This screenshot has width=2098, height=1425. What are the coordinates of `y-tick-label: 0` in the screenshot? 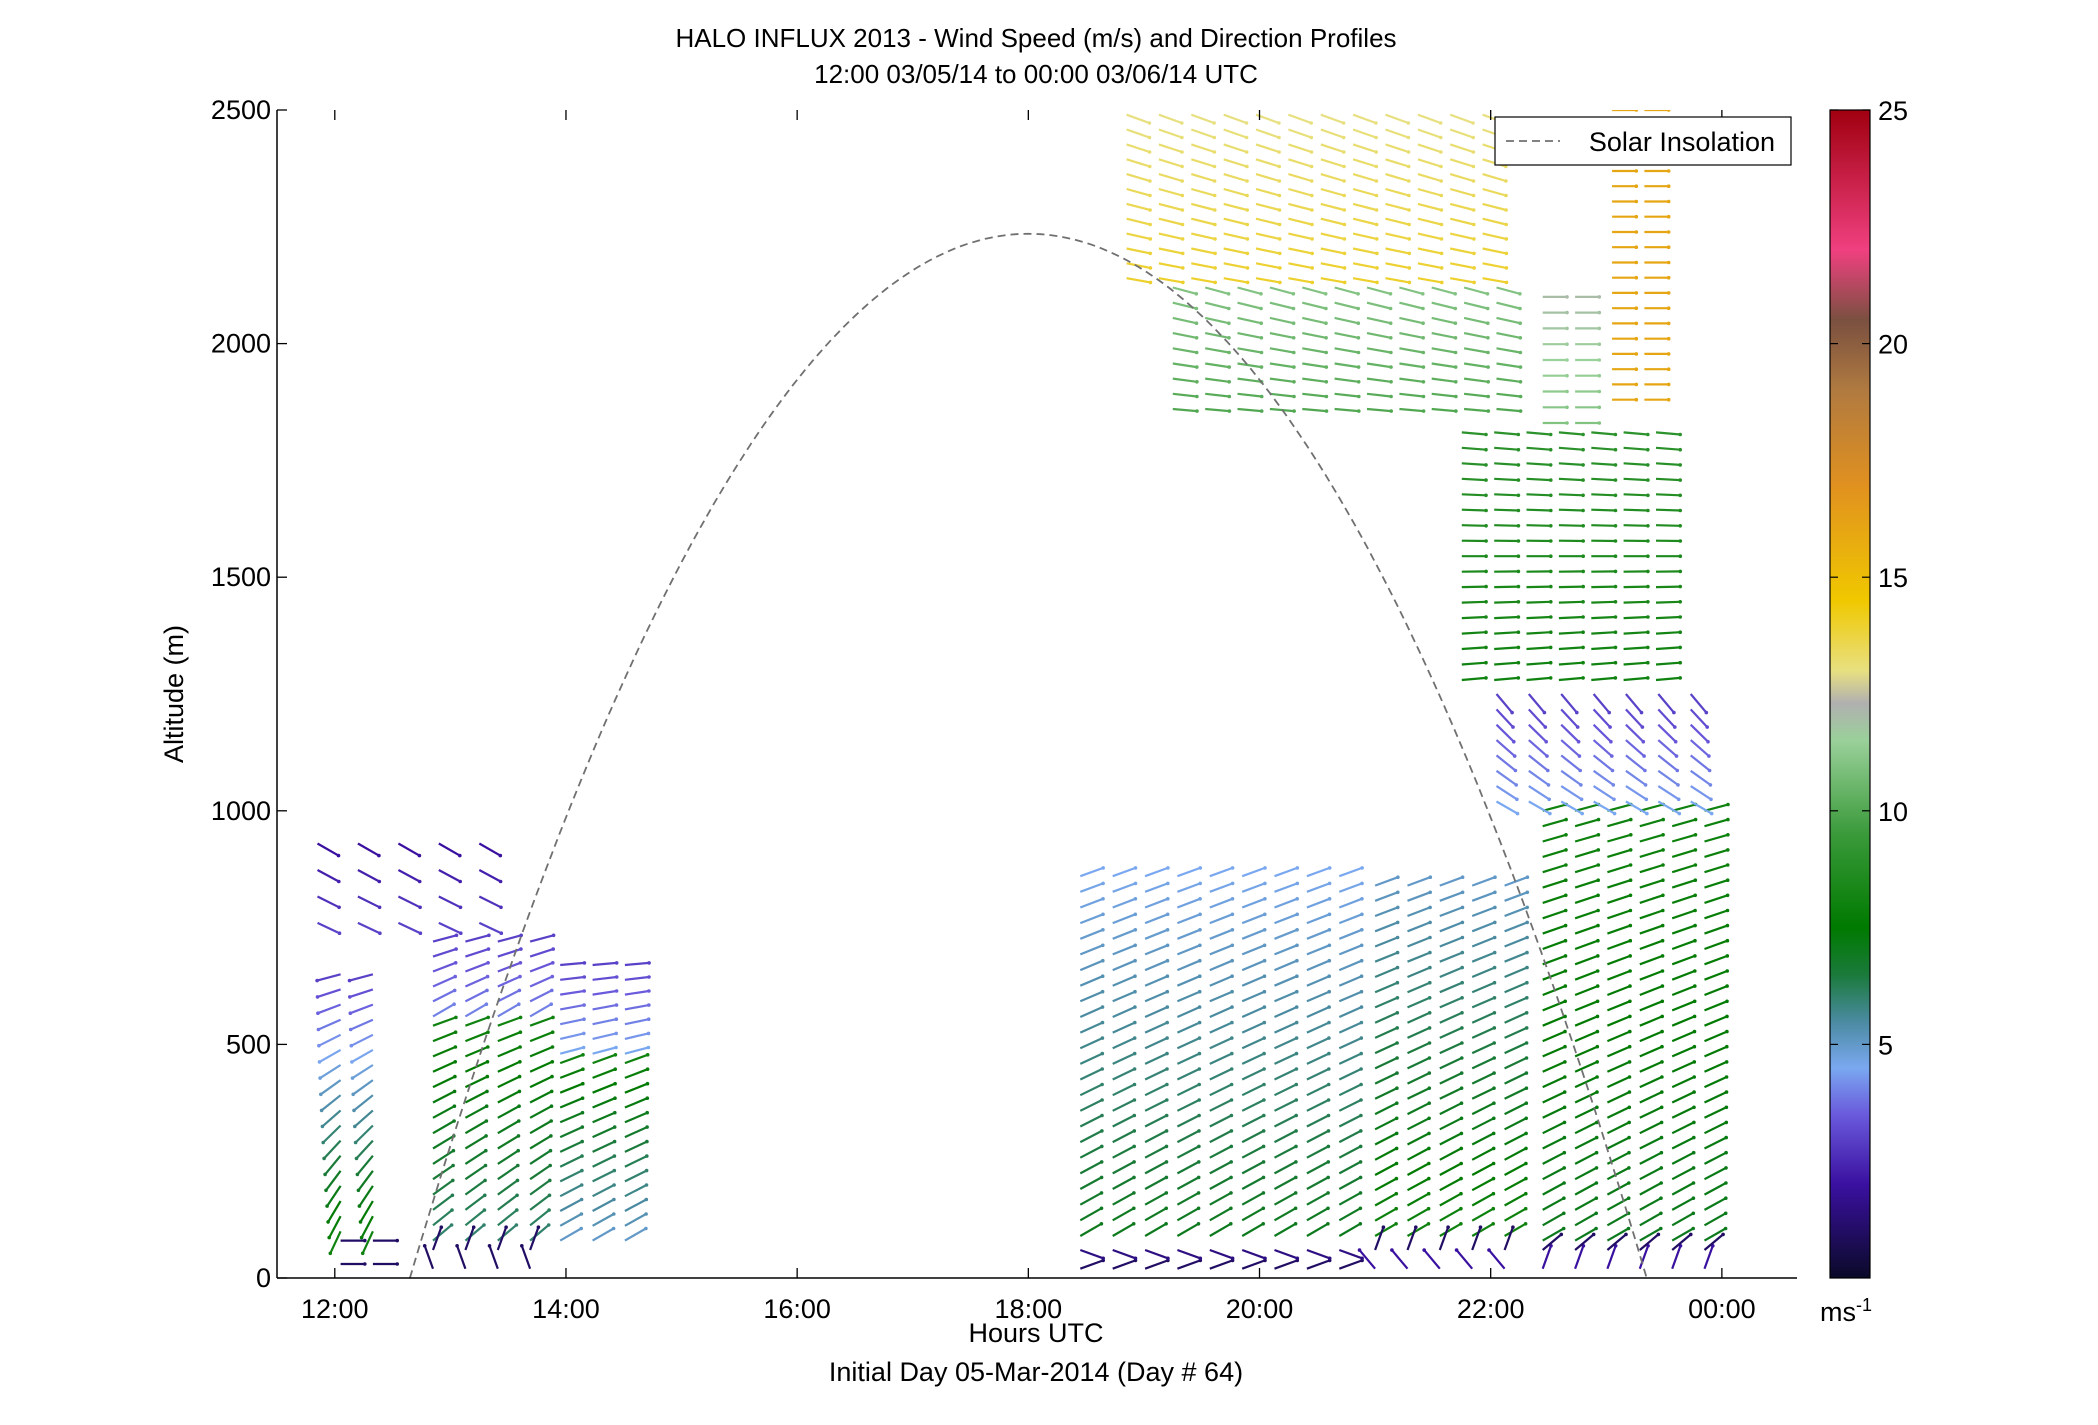 It's located at (263, 1278).